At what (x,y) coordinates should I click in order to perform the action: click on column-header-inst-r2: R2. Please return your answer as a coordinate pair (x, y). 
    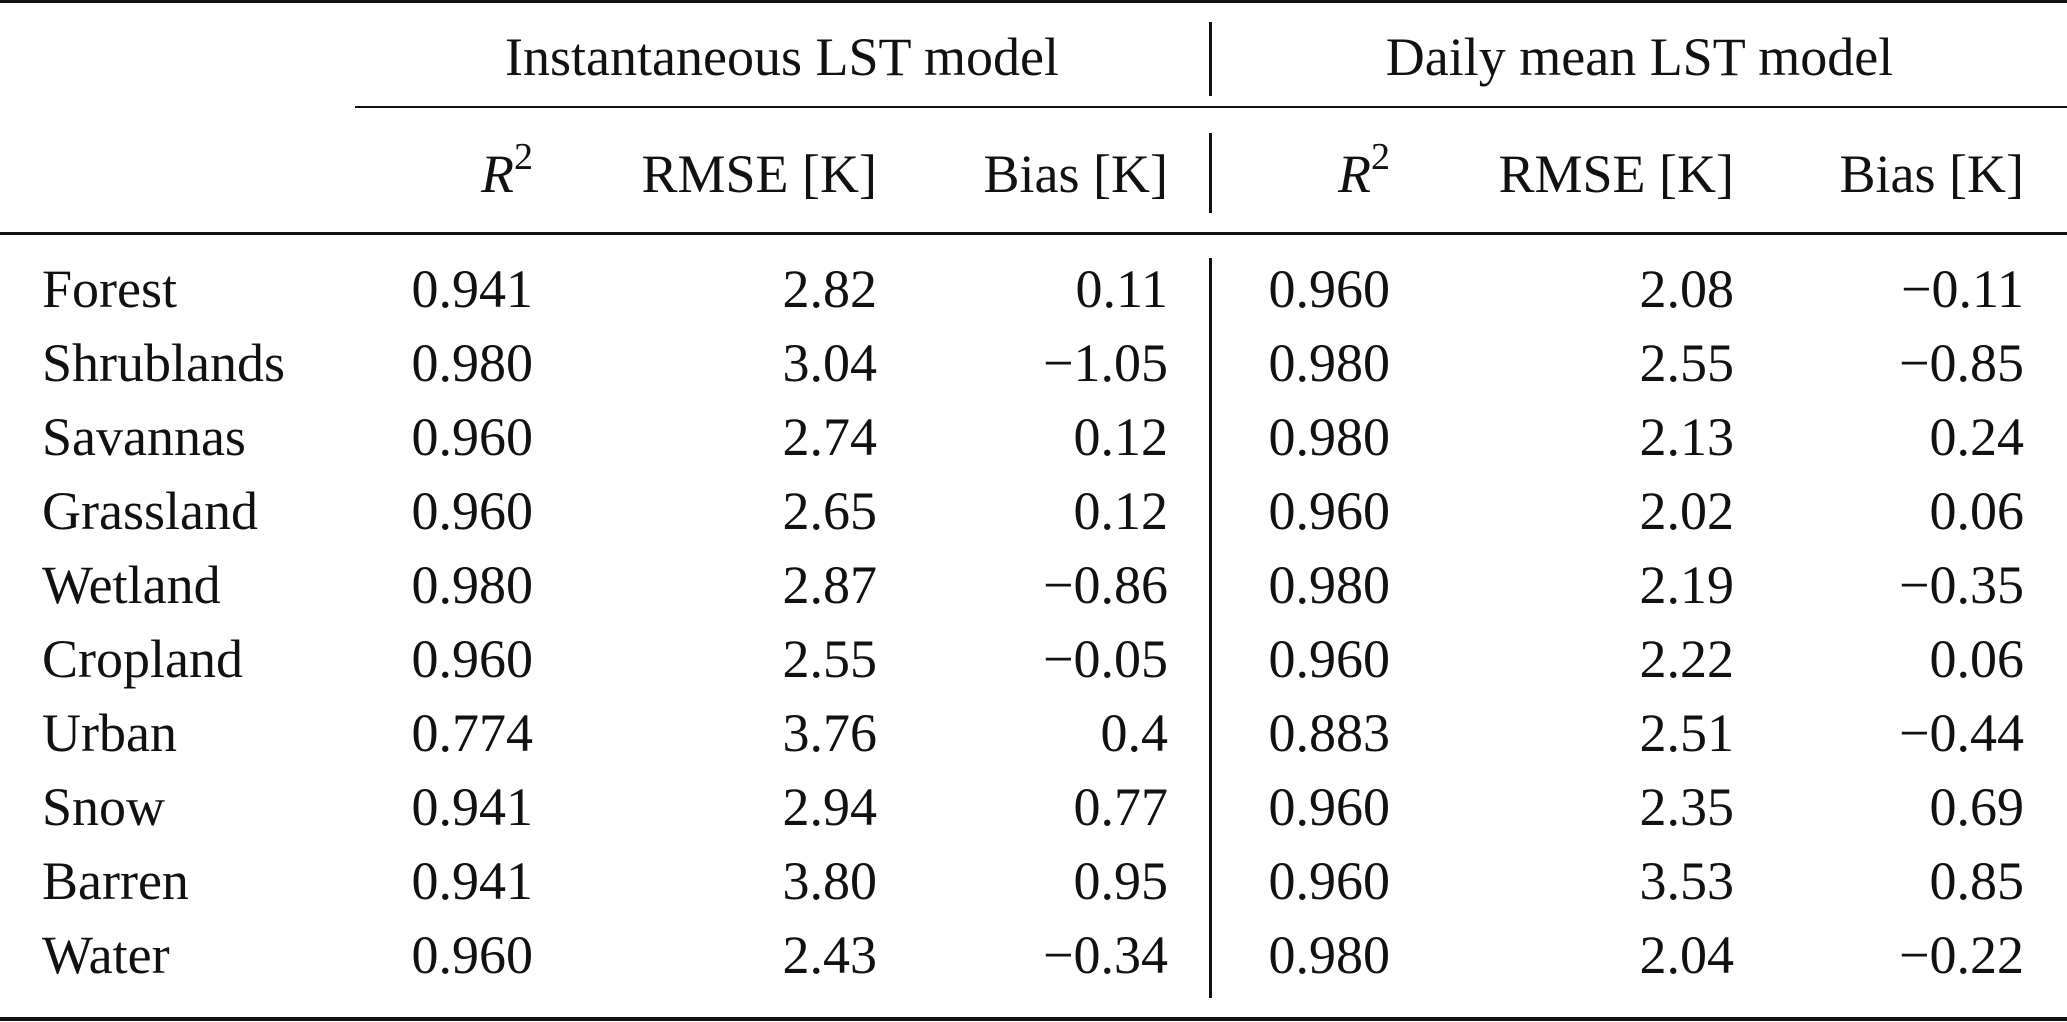
    Looking at the image, I should click on (507, 170).